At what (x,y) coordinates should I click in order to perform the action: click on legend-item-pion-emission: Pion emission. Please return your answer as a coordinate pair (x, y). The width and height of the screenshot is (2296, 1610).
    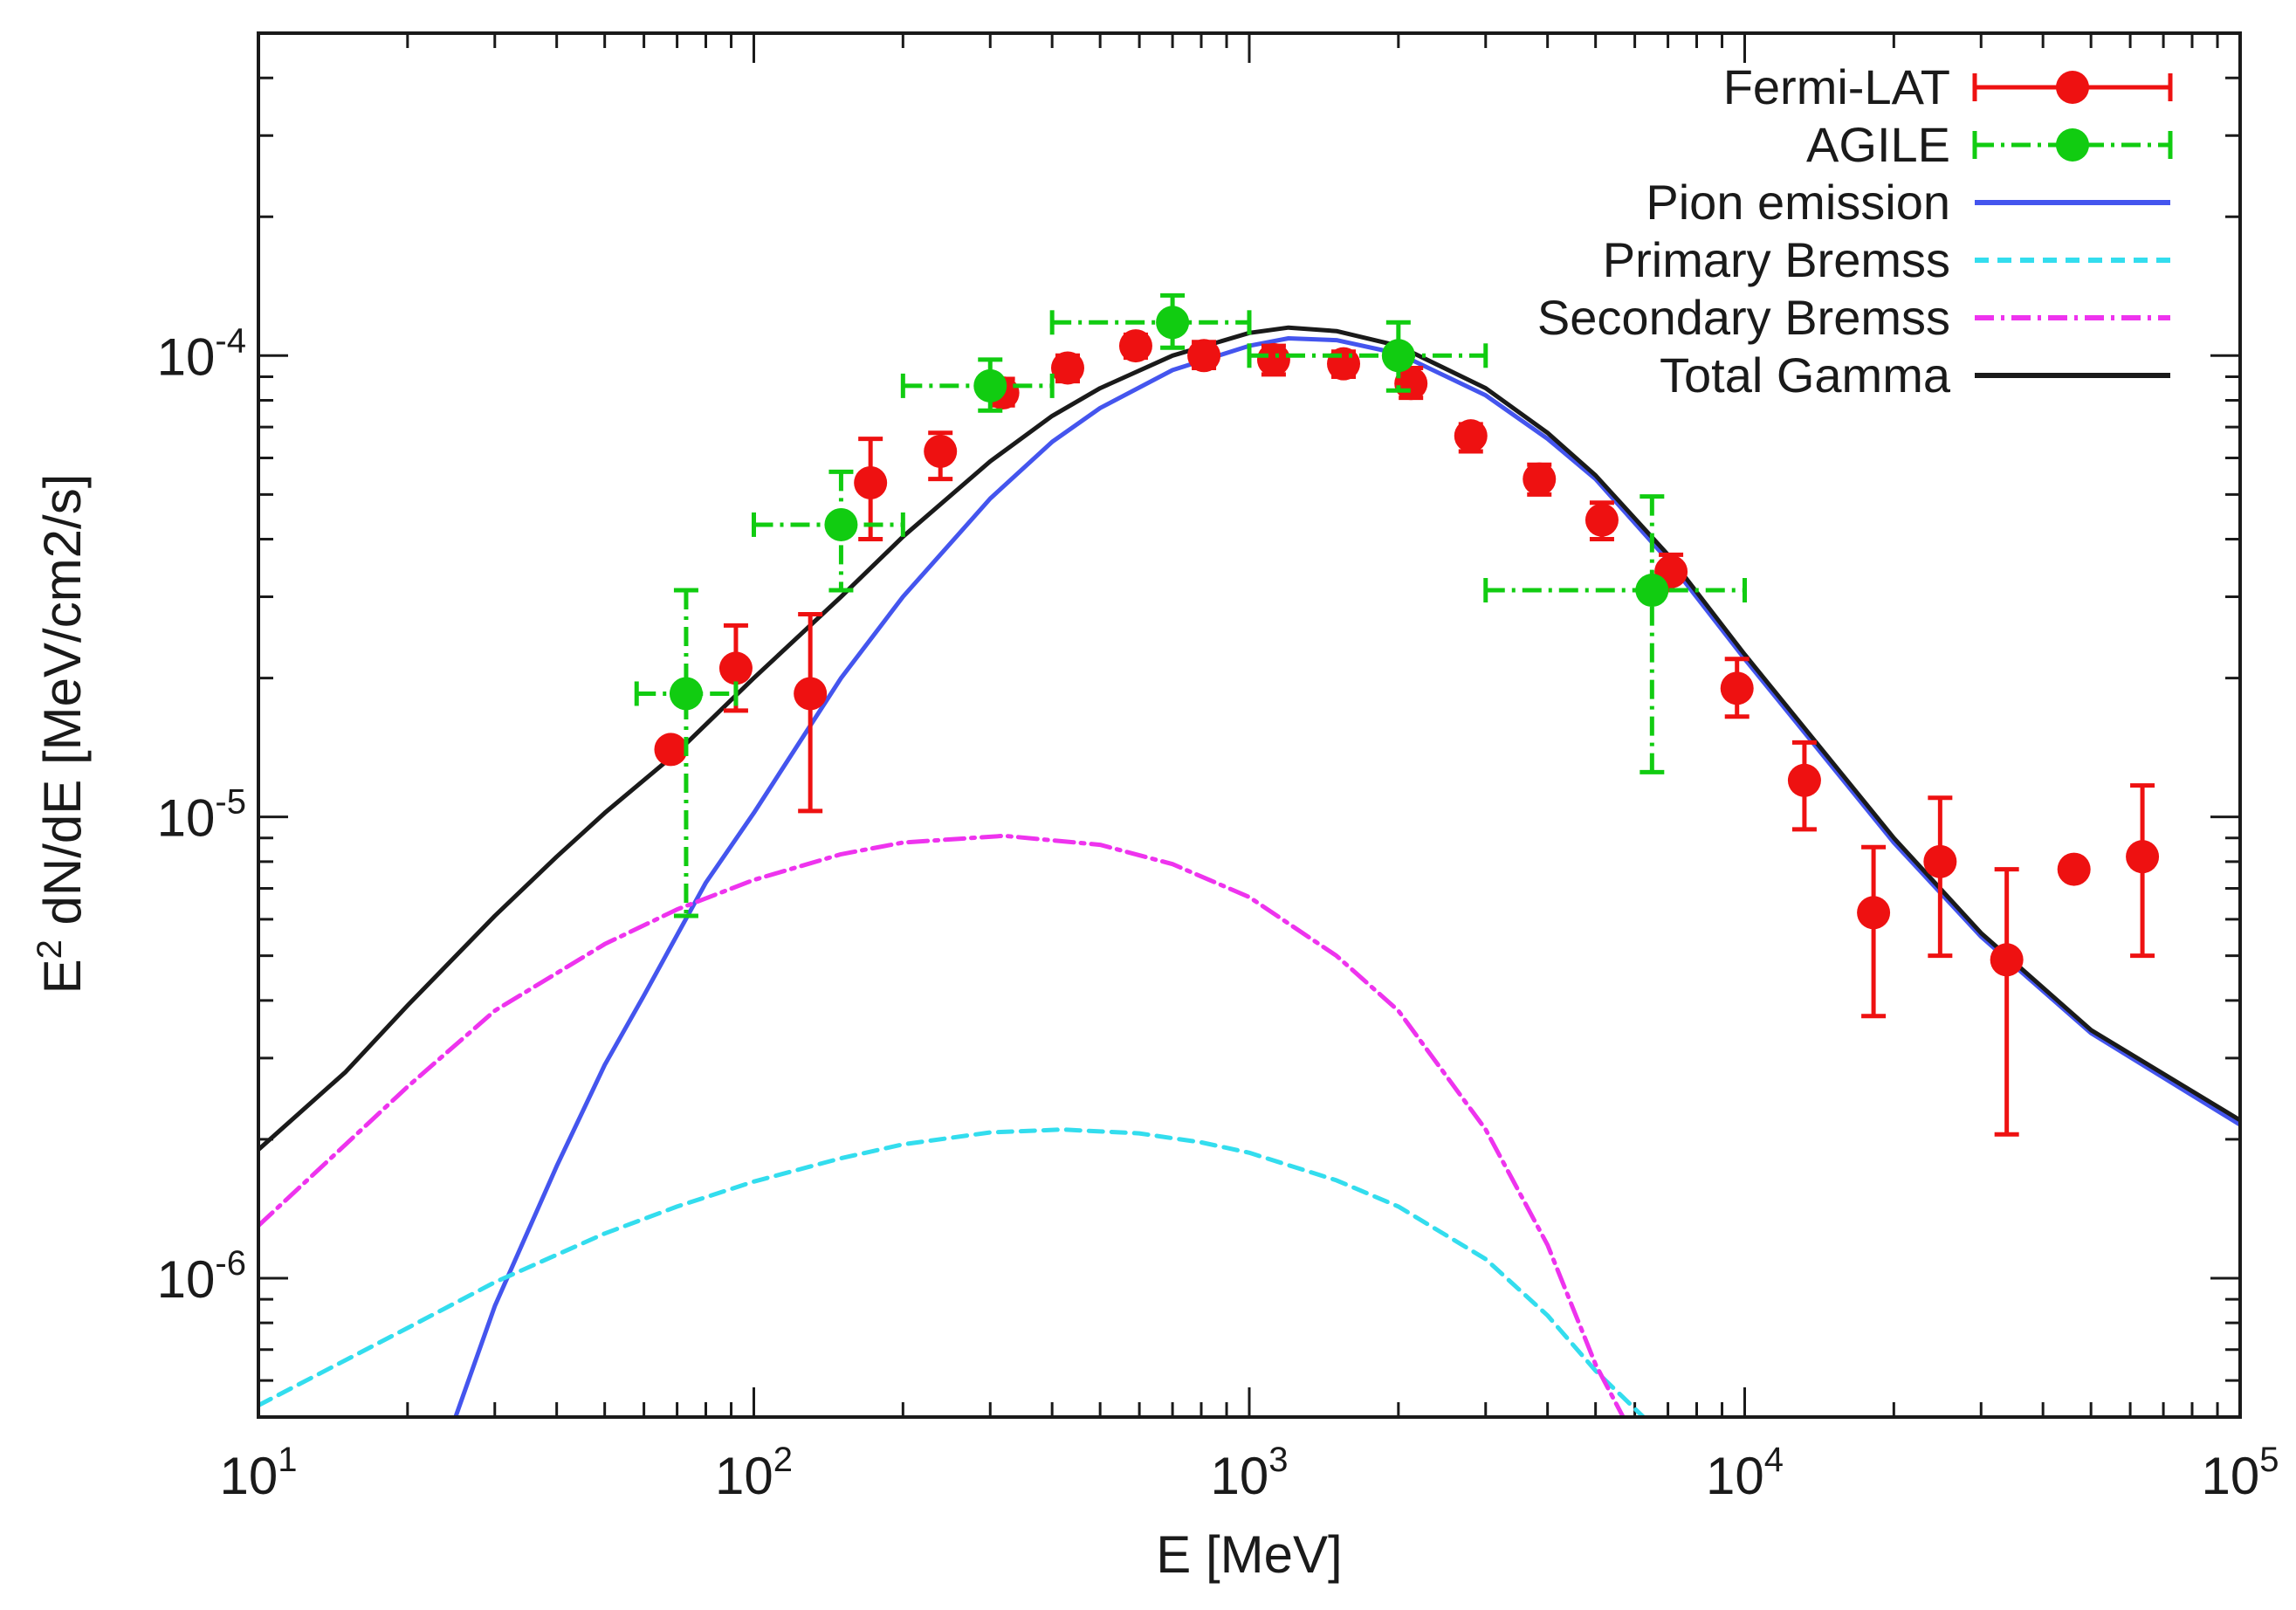
    Looking at the image, I should click on (1908, 202).